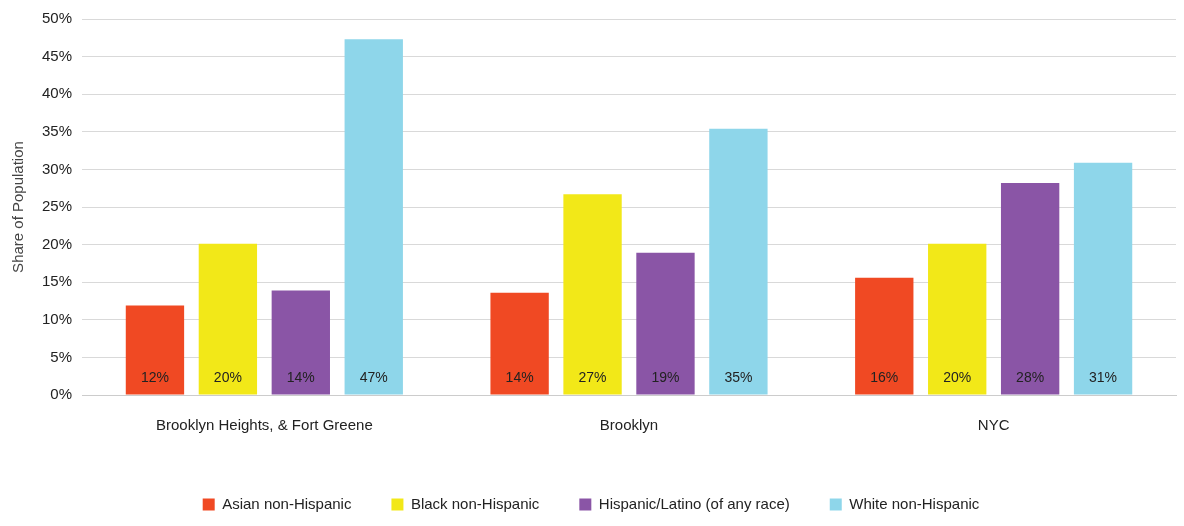 The height and width of the screenshot is (526, 1184). Describe the element at coordinates (665, 376) in the screenshot. I see `data-label: 19%` at that location.